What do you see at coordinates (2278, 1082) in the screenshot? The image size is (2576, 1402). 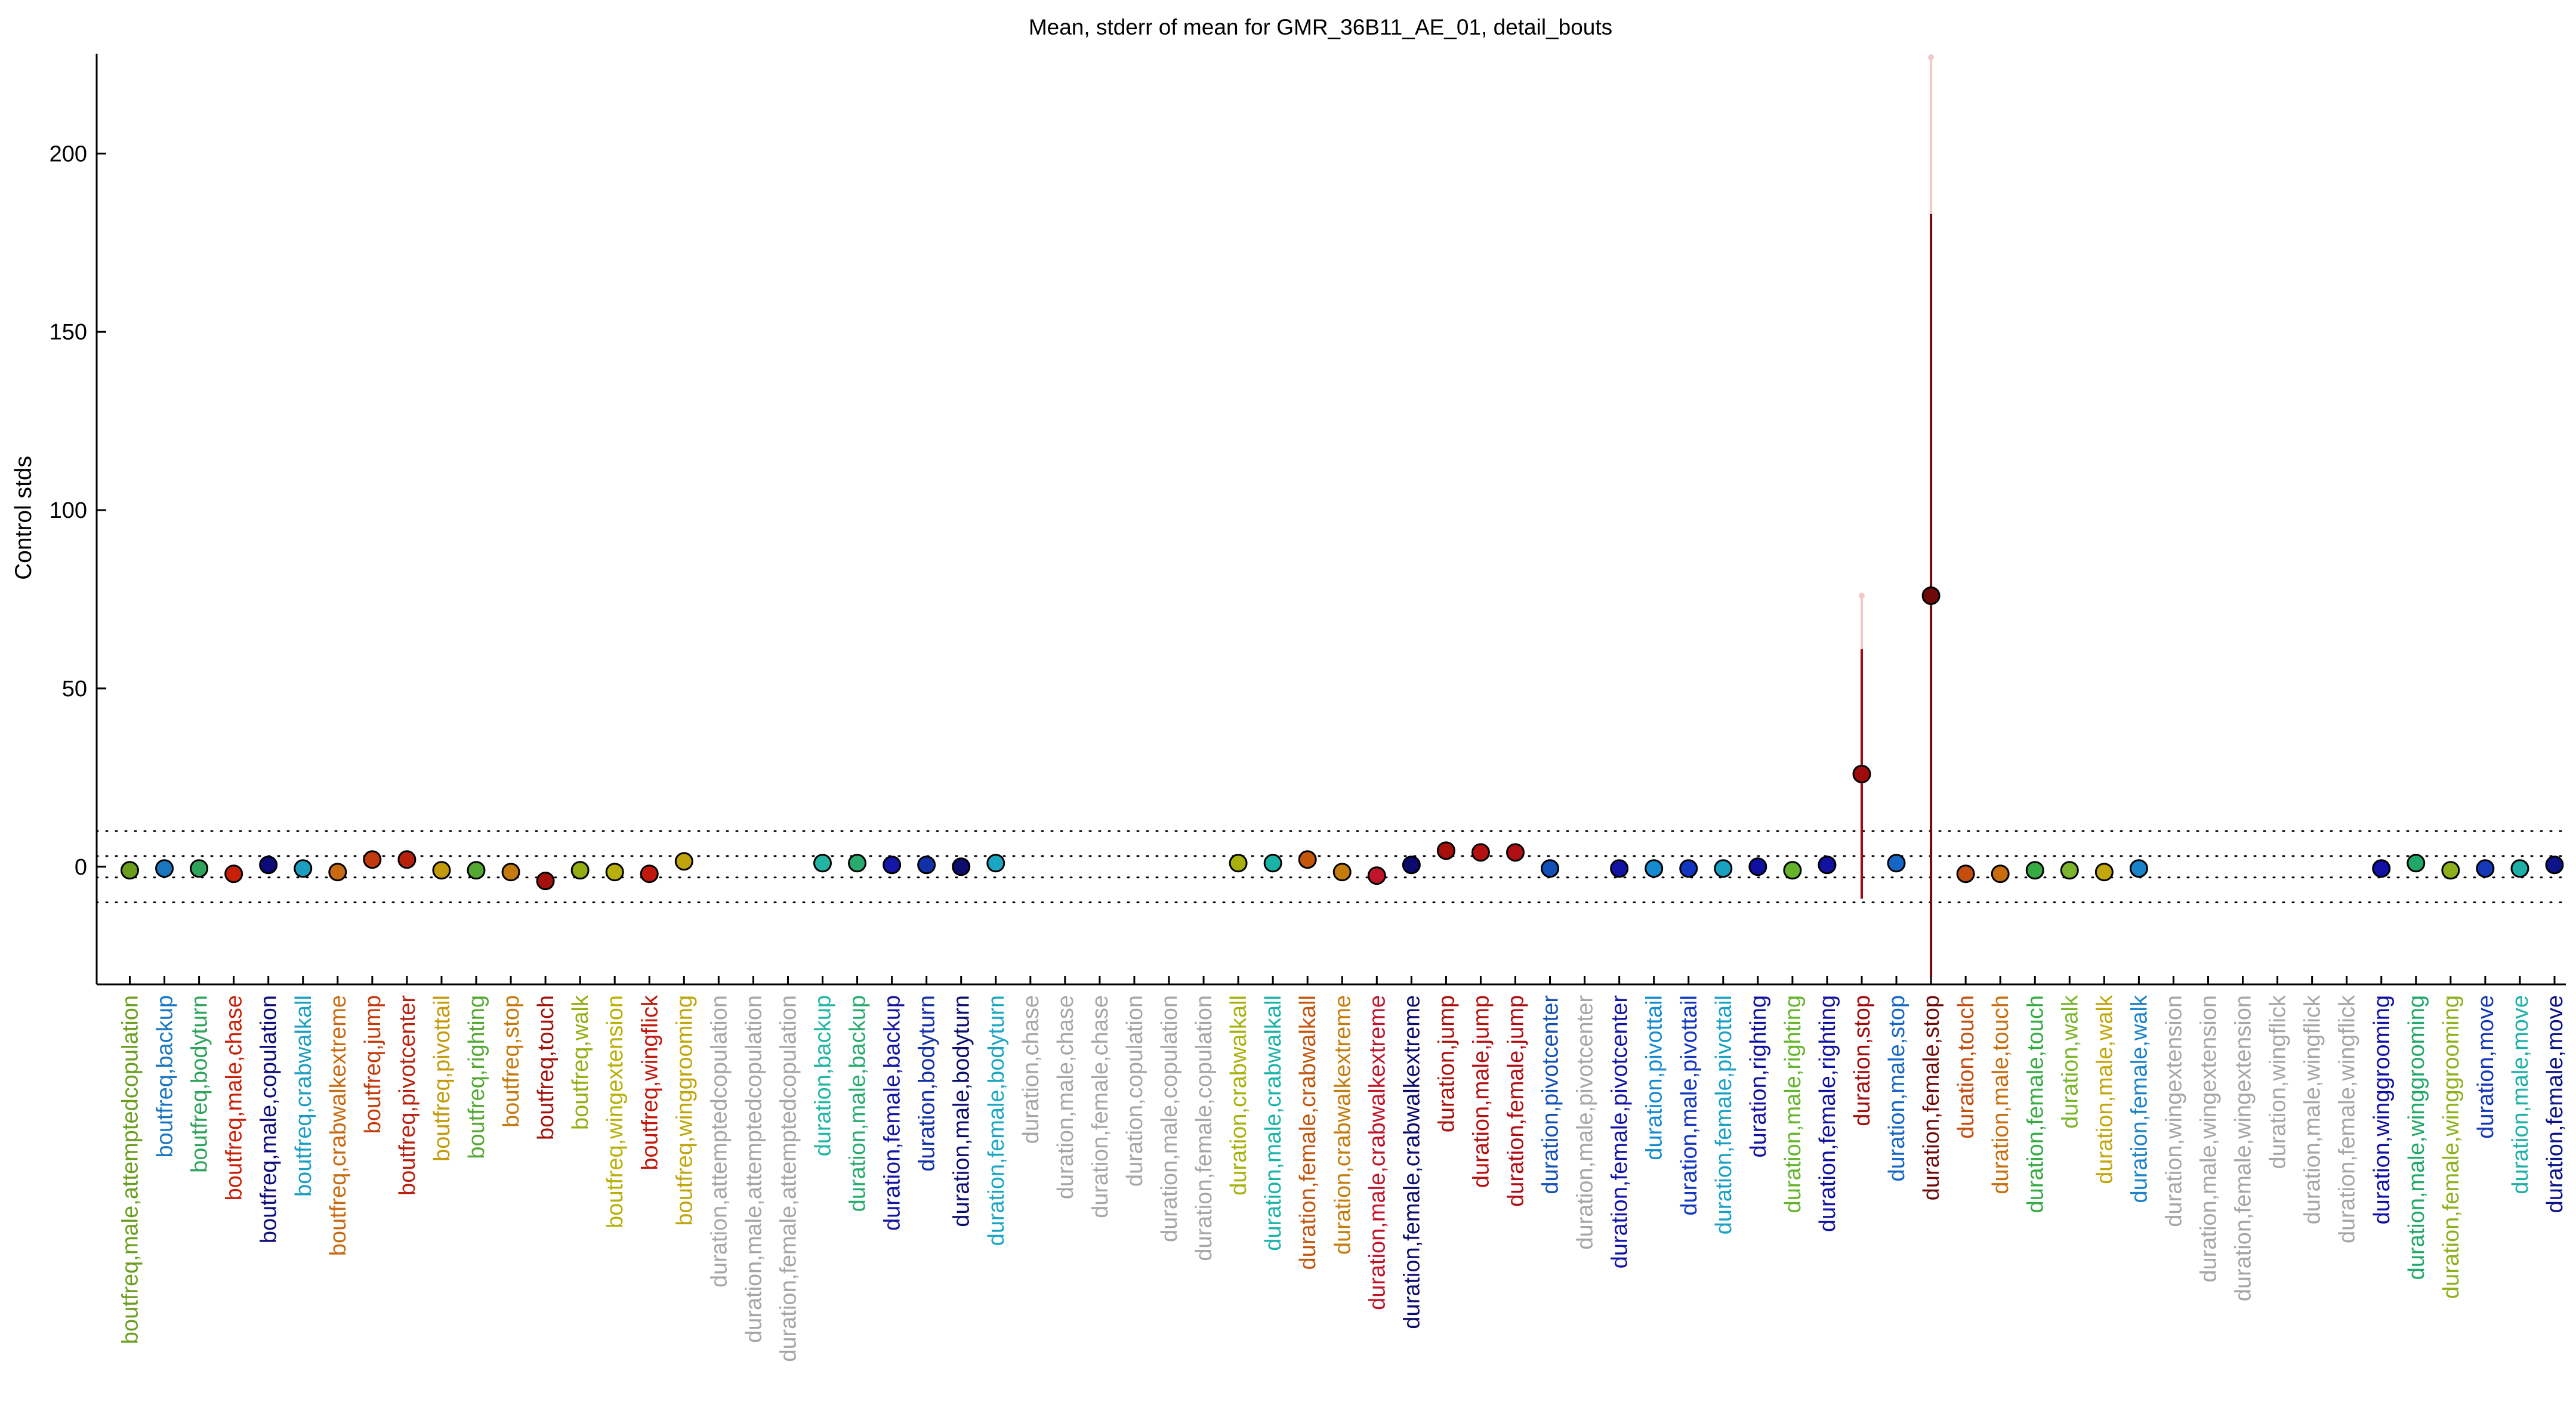 I see `x-tick-label: duration,wingflick` at bounding box center [2278, 1082].